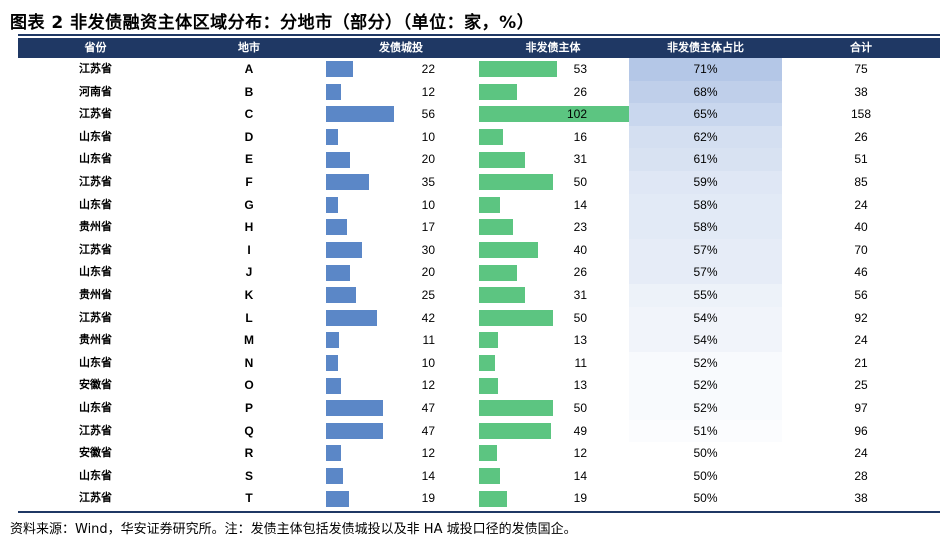  What do you see at coordinates (428, 498) in the screenshot?
I see `bond-issuers-value: 19` at bounding box center [428, 498].